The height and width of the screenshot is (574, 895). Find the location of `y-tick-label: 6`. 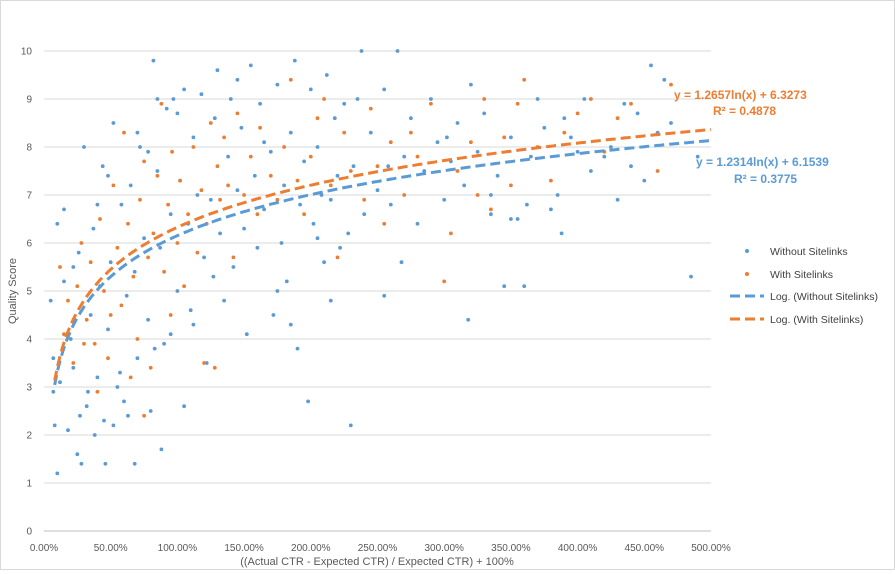

y-tick-label: 6 is located at coordinates (29, 244).